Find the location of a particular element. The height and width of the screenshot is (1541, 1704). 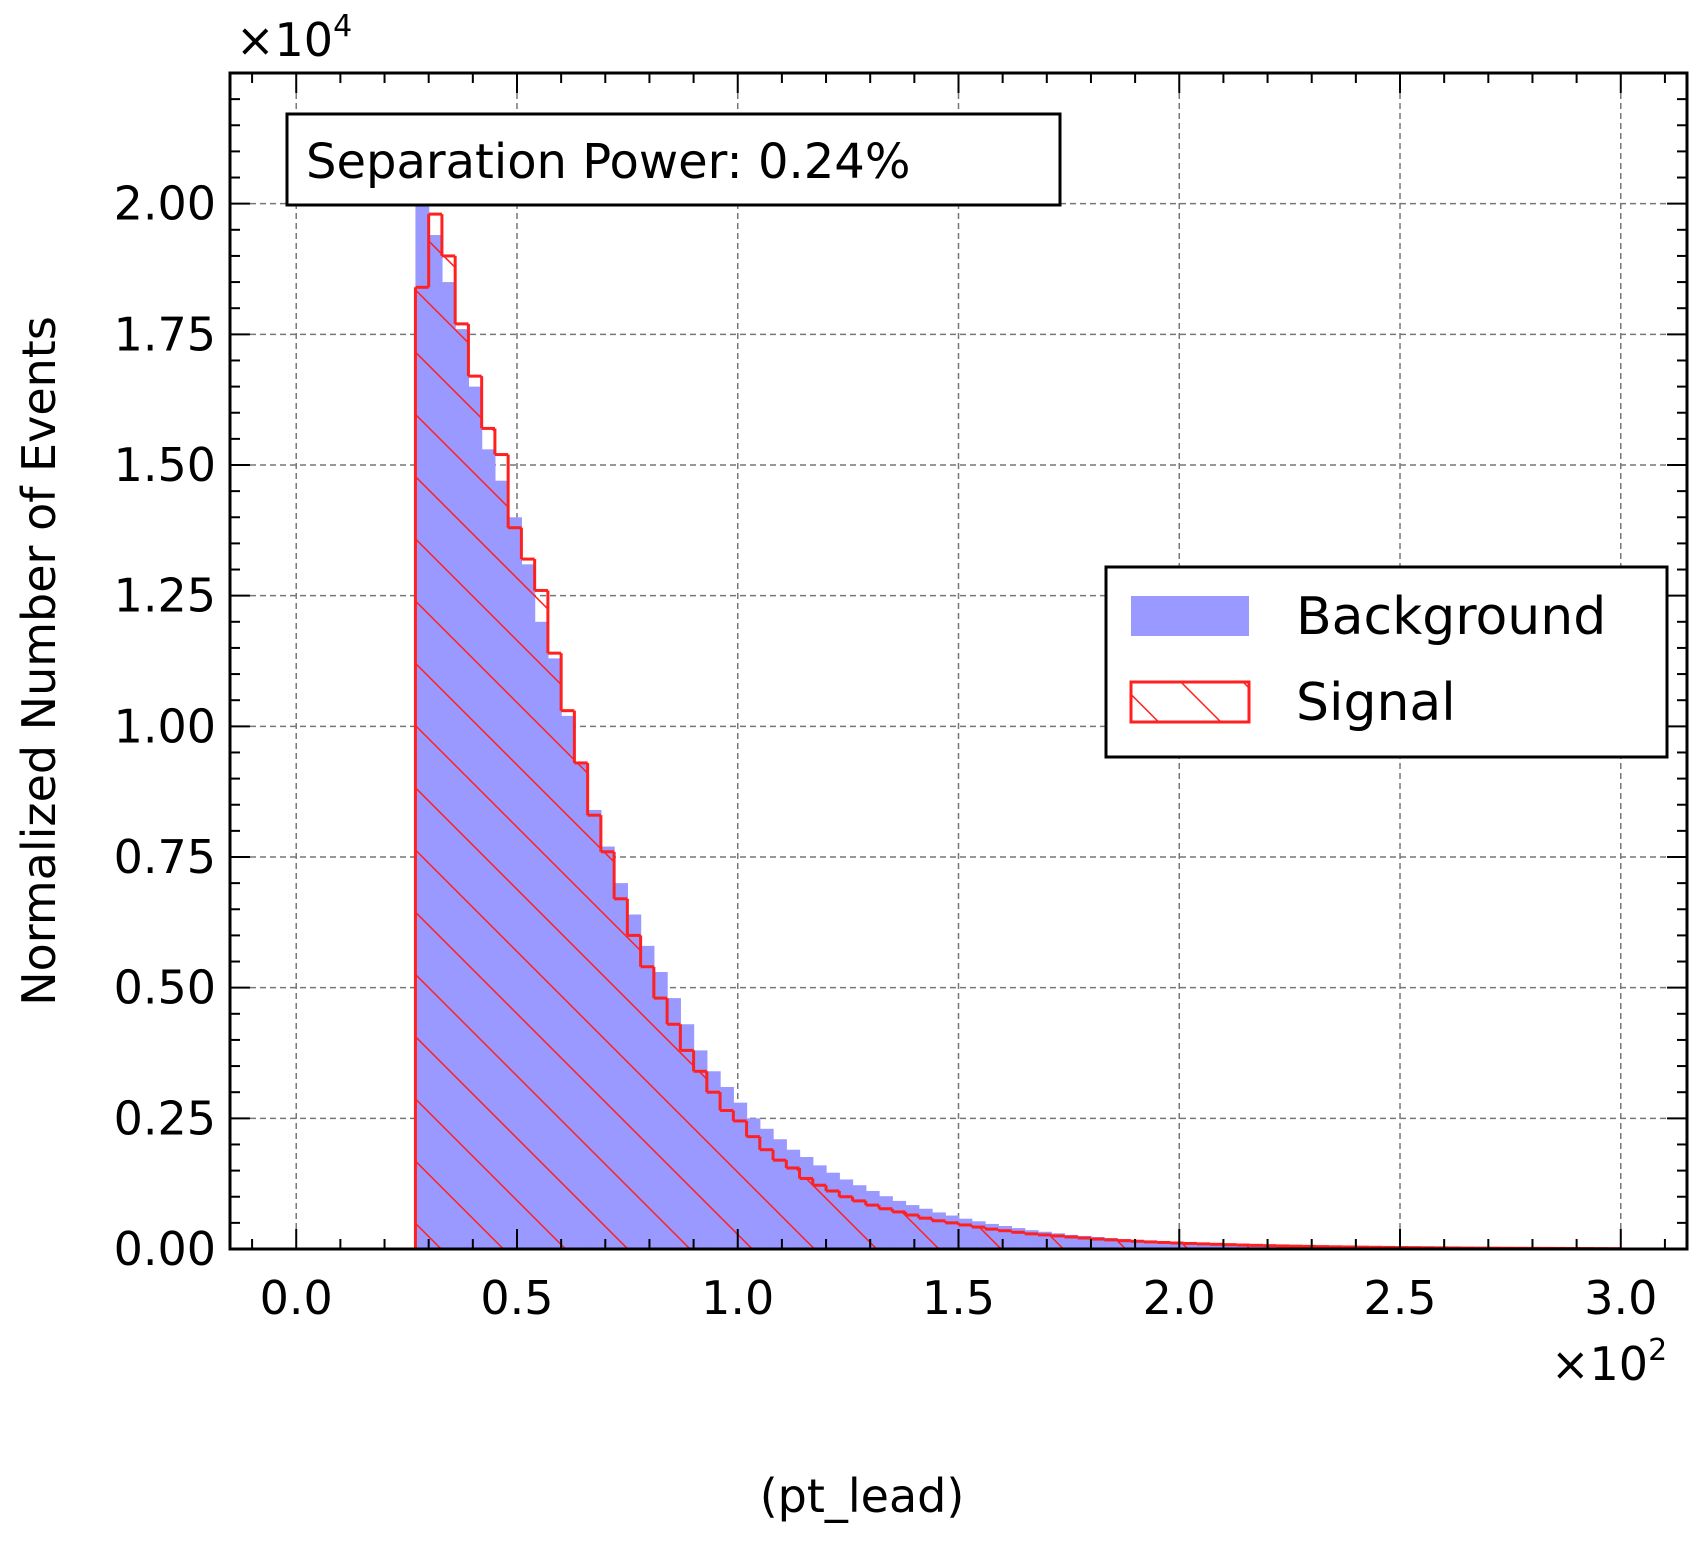

y-tick-label: 1.50 is located at coordinates (165, 465).